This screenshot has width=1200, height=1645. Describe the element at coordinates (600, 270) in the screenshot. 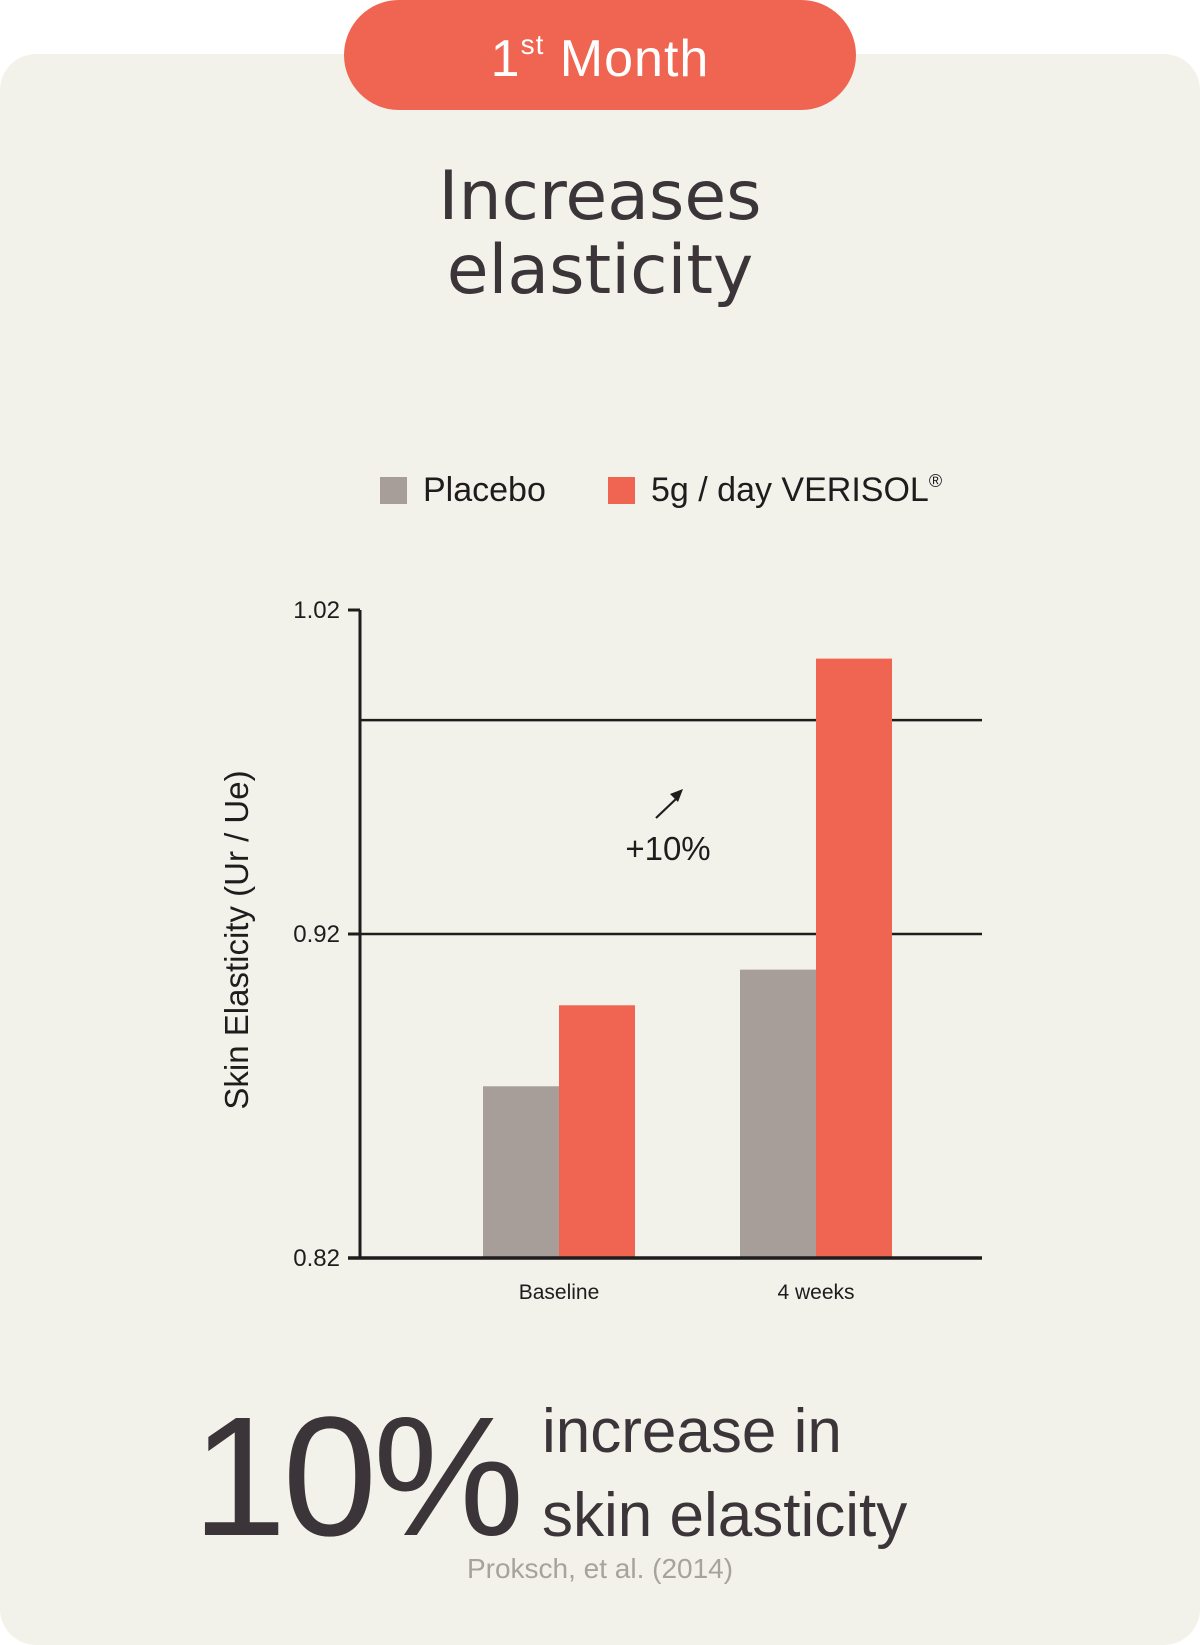

I see `title-line-2: elasticity` at that location.